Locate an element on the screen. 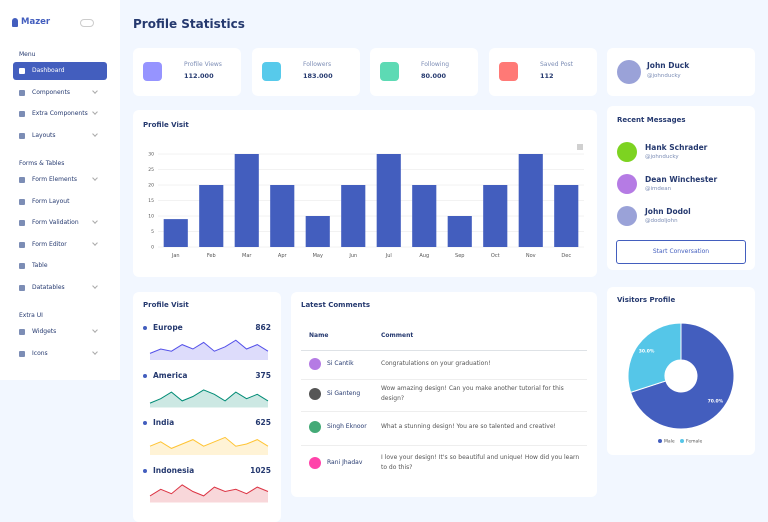 The image size is (768, 522). stat-label: Followers is located at coordinates (317, 64).